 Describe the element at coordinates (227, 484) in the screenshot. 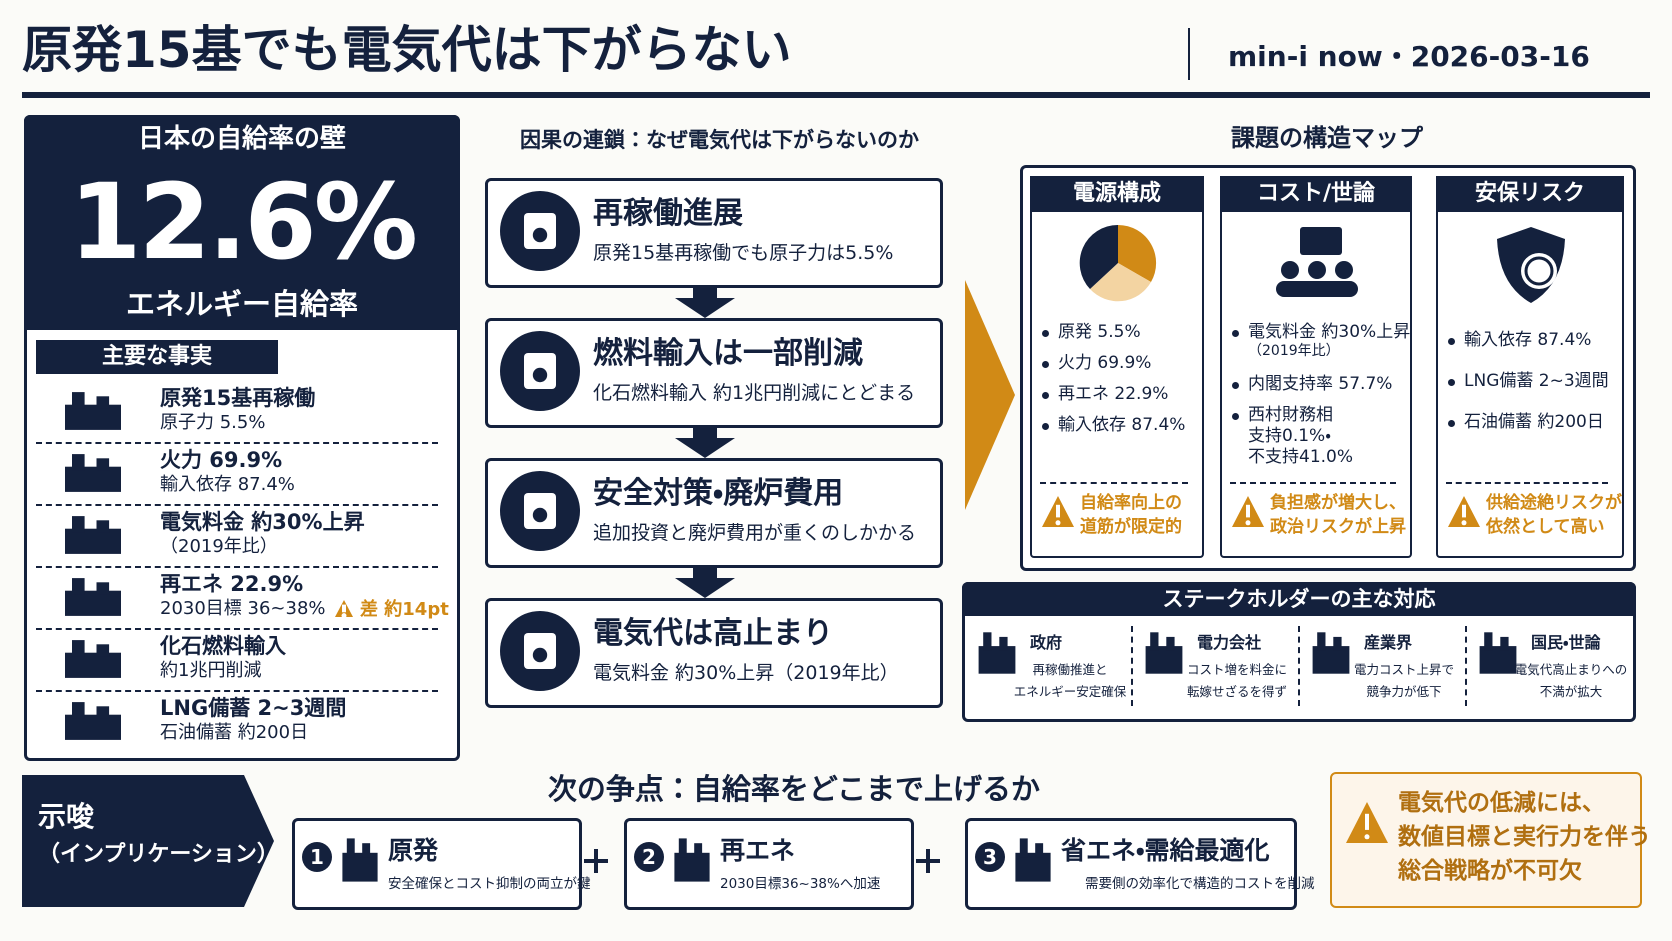

I see `fact-line: 輸入依存 87.4%` at that location.